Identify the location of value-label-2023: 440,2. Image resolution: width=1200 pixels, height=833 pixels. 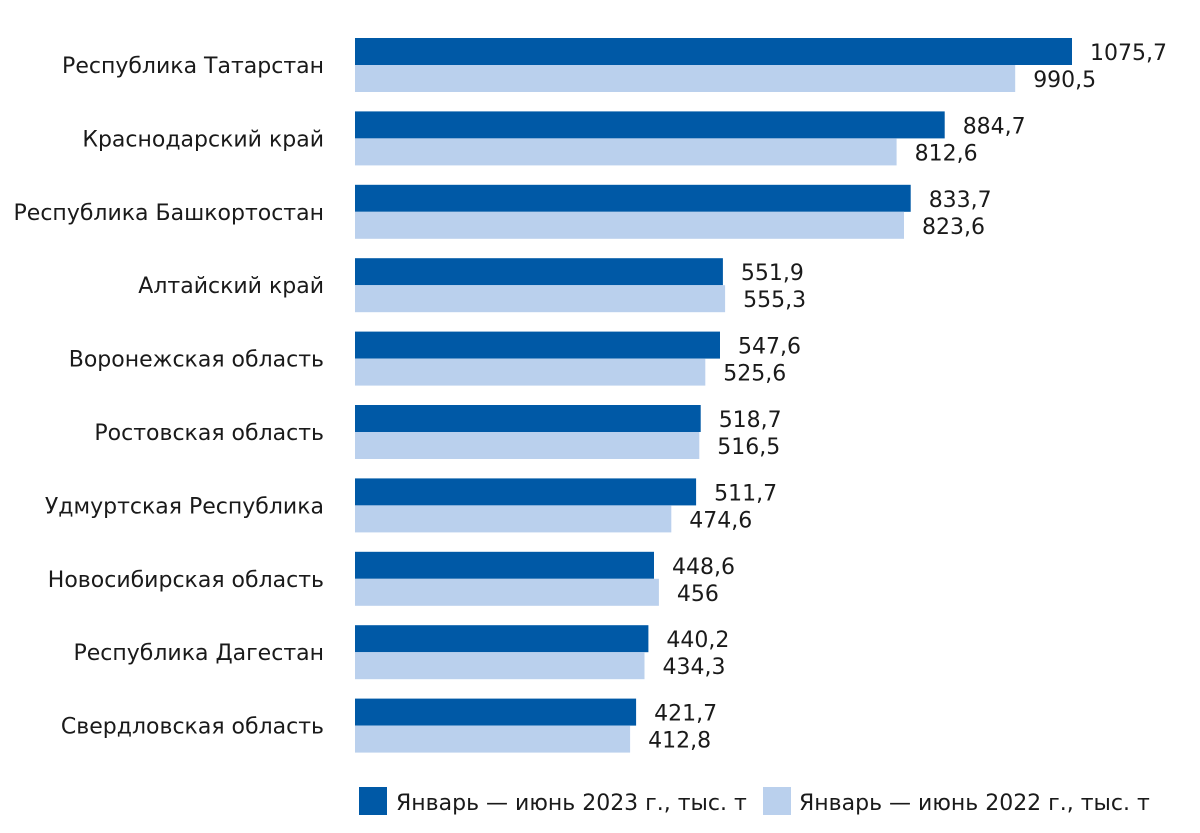
(697, 640).